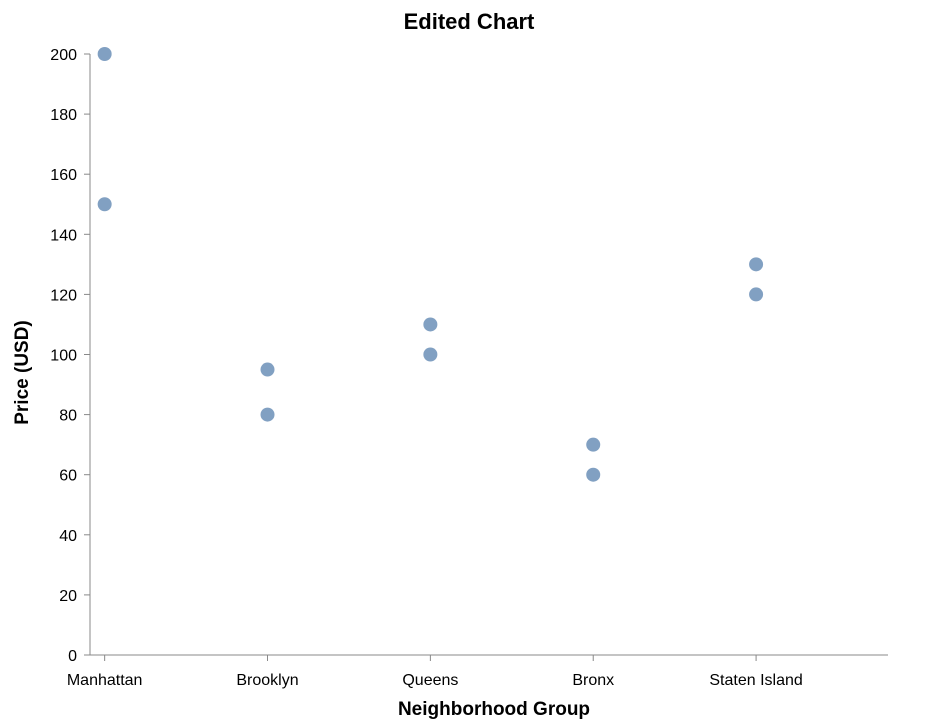 The width and height of the screenshot is (938, 728). I want to click on y-tick-label: 80, so click(68, 416).